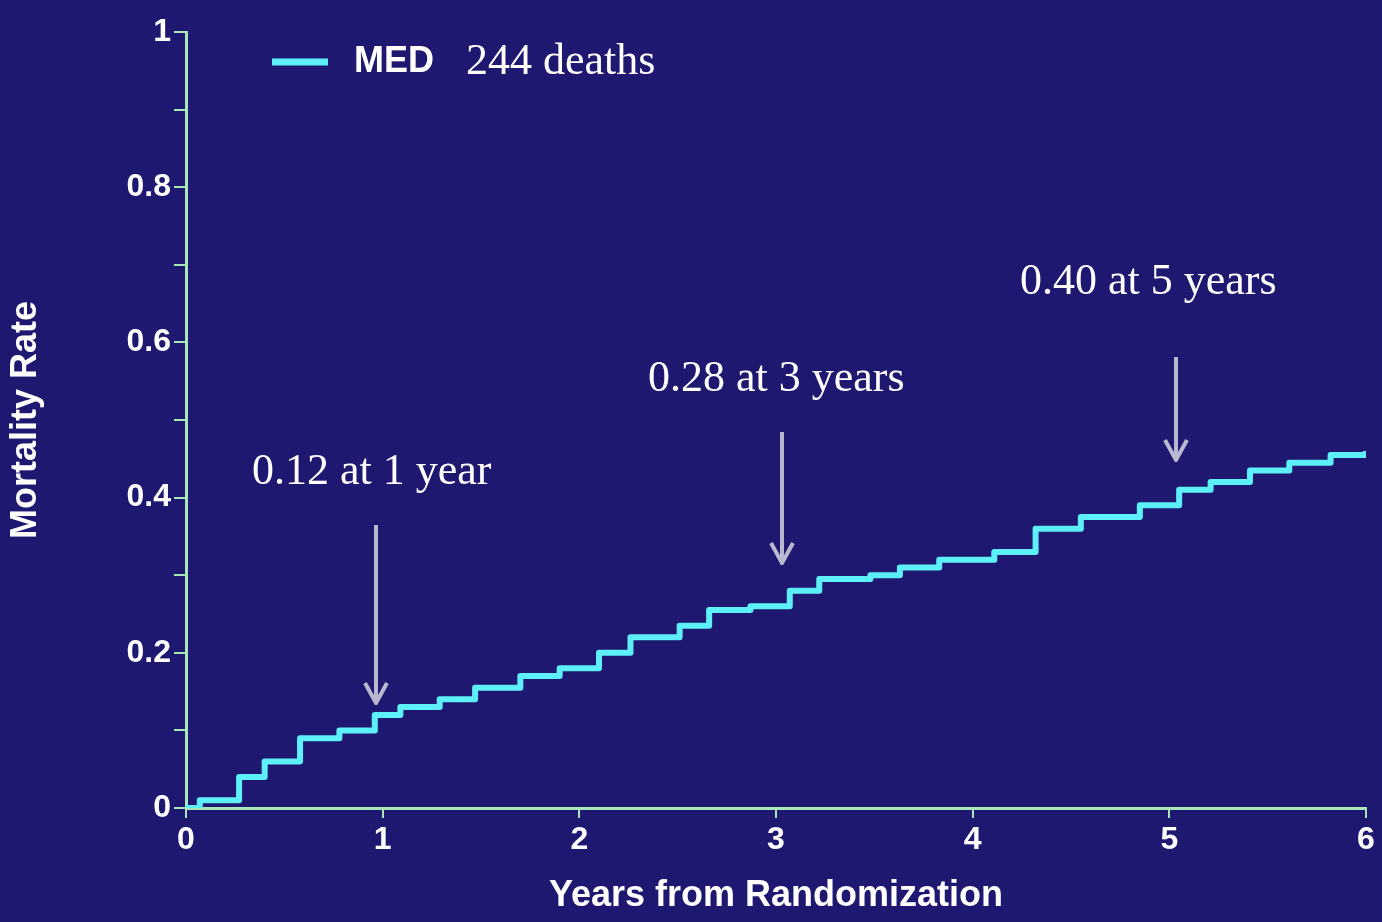 The width and height of the screenshot is (1382, 922). Describe the element at coordinates (1148, 279) in the screenshot. I see `annotation: 0.40 at 5 years` at that location.